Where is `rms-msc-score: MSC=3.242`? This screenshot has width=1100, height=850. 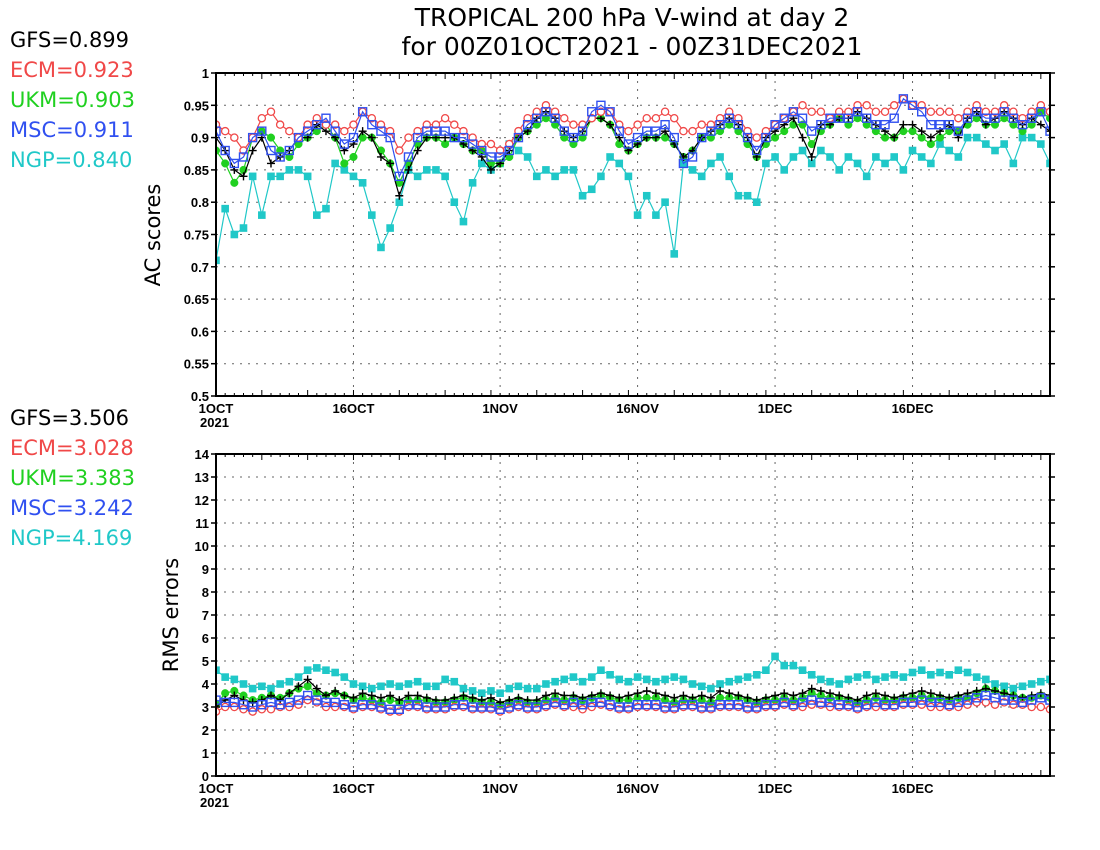 rms-msc-score: MSC=3.242 is located at coordinates (72, 508).